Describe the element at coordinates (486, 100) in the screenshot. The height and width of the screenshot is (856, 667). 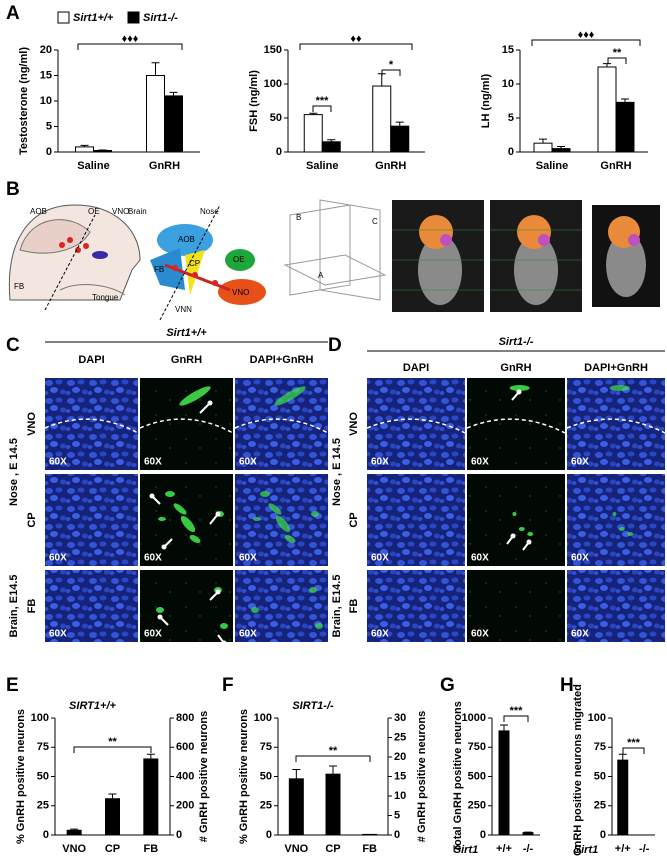
I see `y-axis-label: LH (ng/ml)` at that location.